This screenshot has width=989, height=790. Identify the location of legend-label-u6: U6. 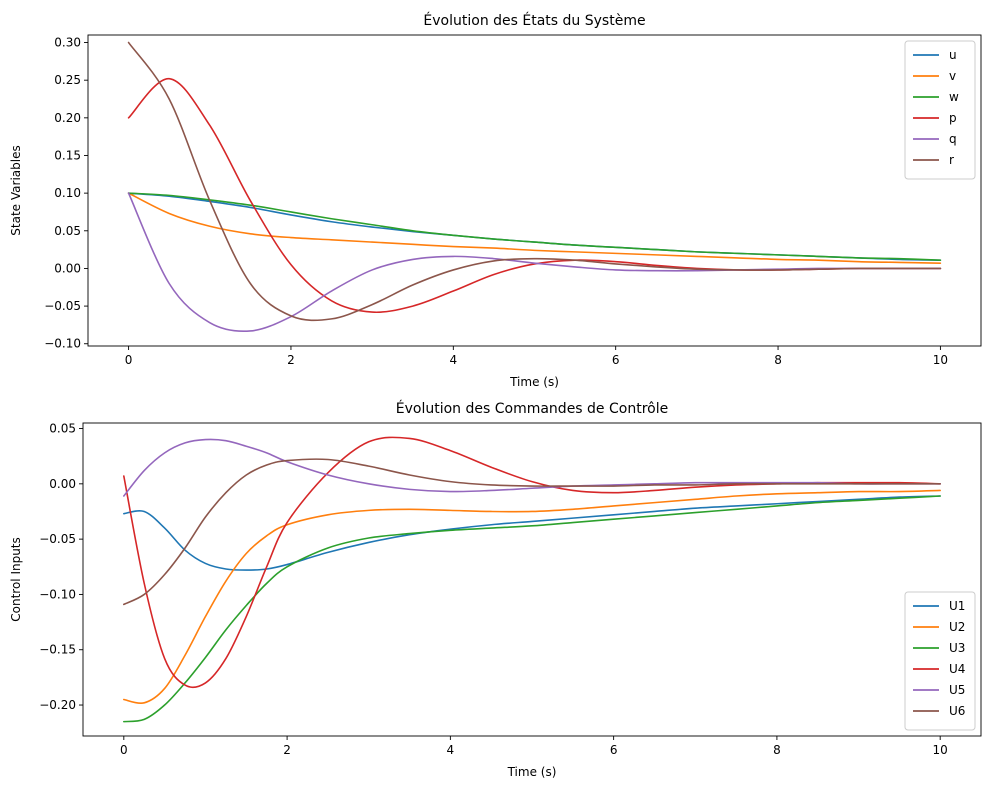
(957, 711).